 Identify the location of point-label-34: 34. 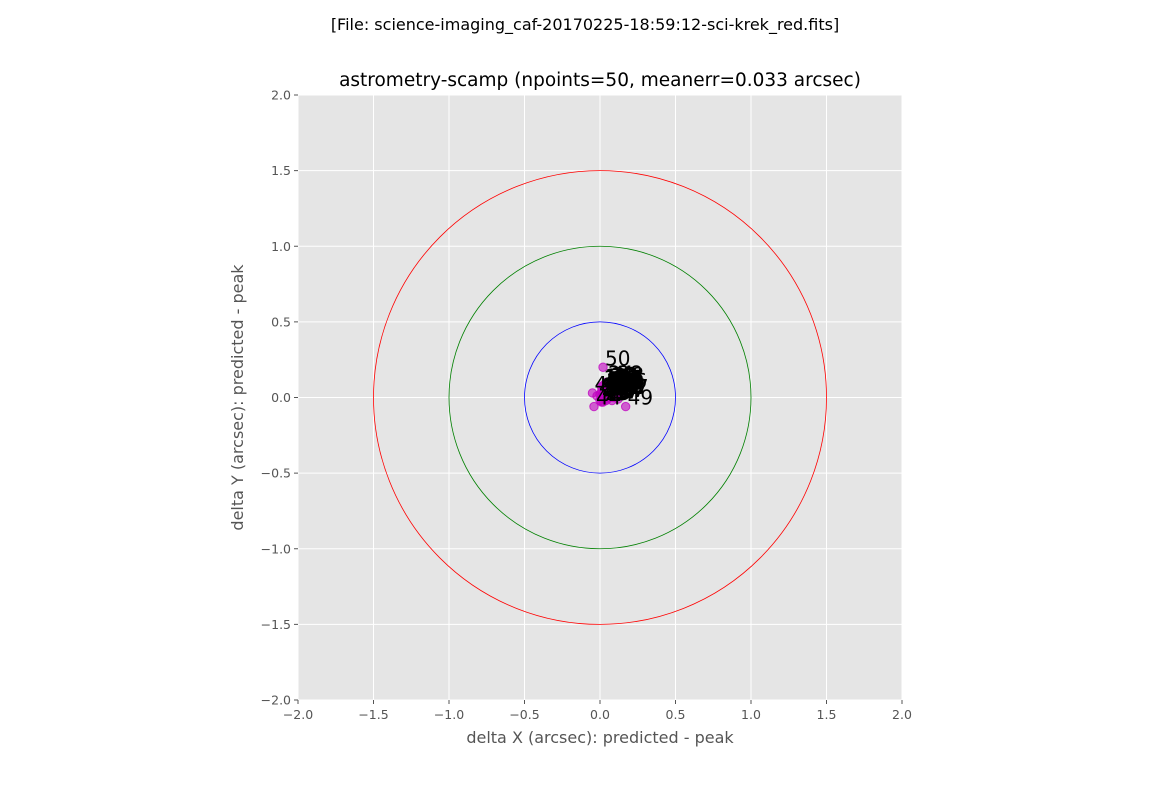
(628, 389).